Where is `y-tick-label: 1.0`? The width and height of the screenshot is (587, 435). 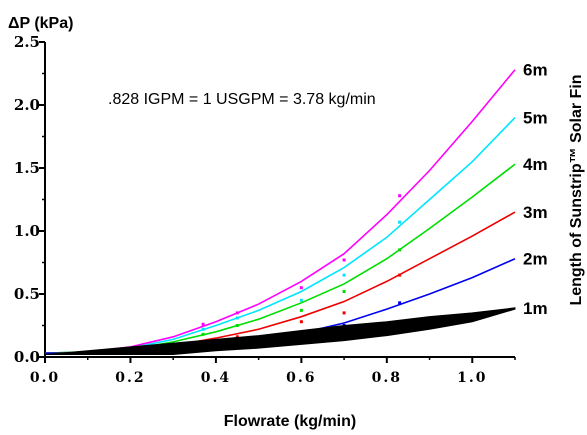
y-tick-label: 1.0 is located at coordinates (27, 231).